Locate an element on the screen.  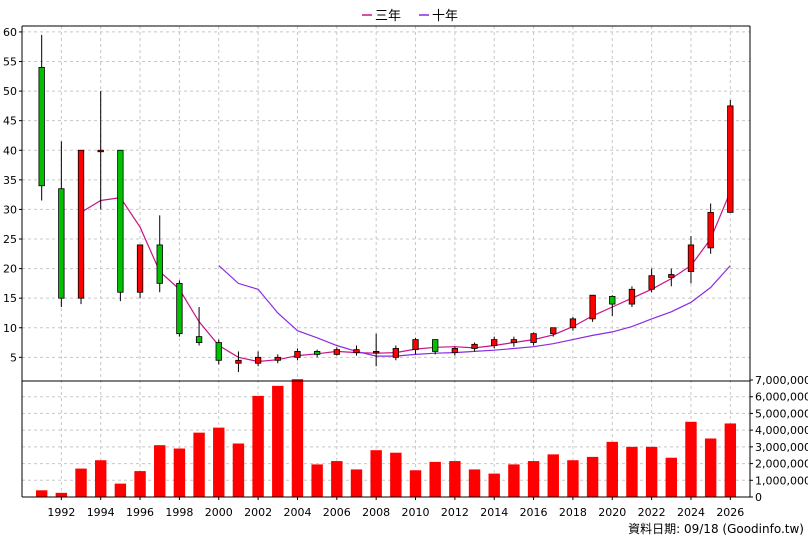
volume-bar-2022 is located at coordinates (651, 471).